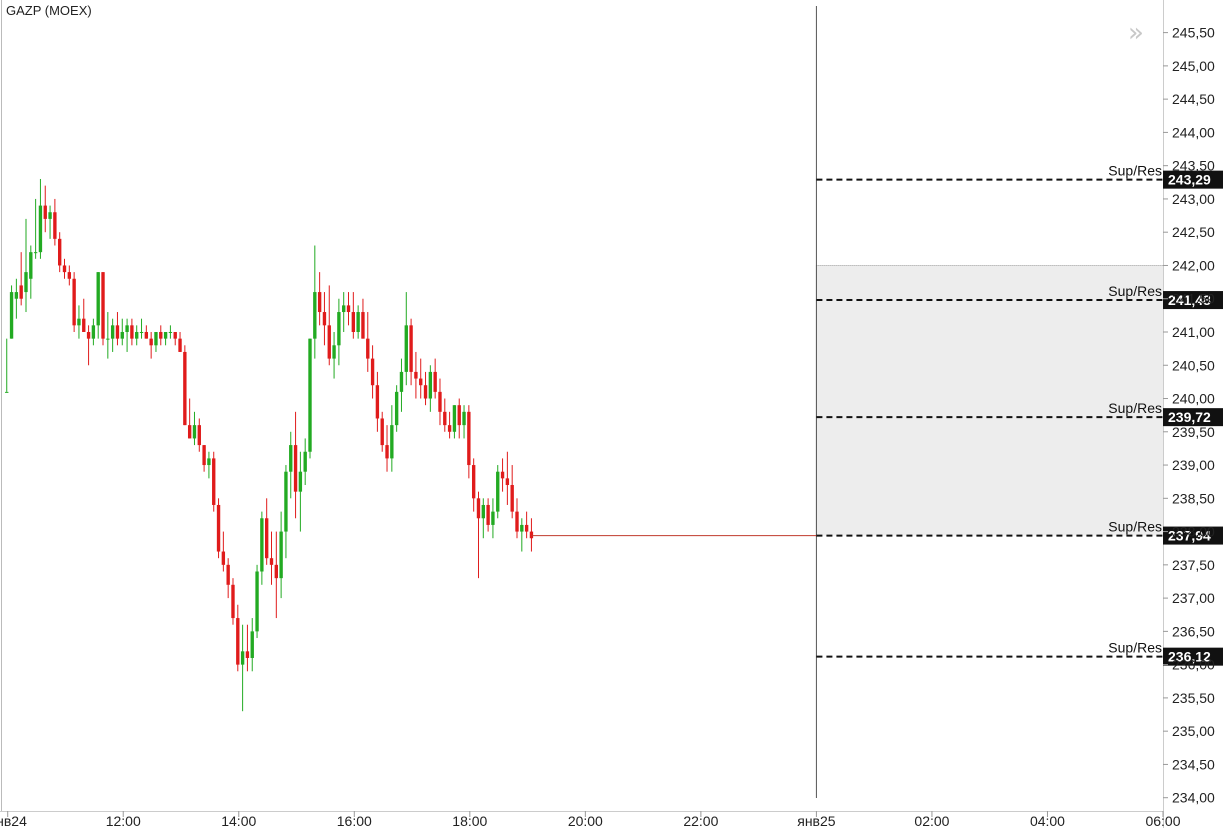  Describe the element at coordinates (1019, 296) in the screenshot. I see `sup-res-level: Sup/Res 241,48` at that location.